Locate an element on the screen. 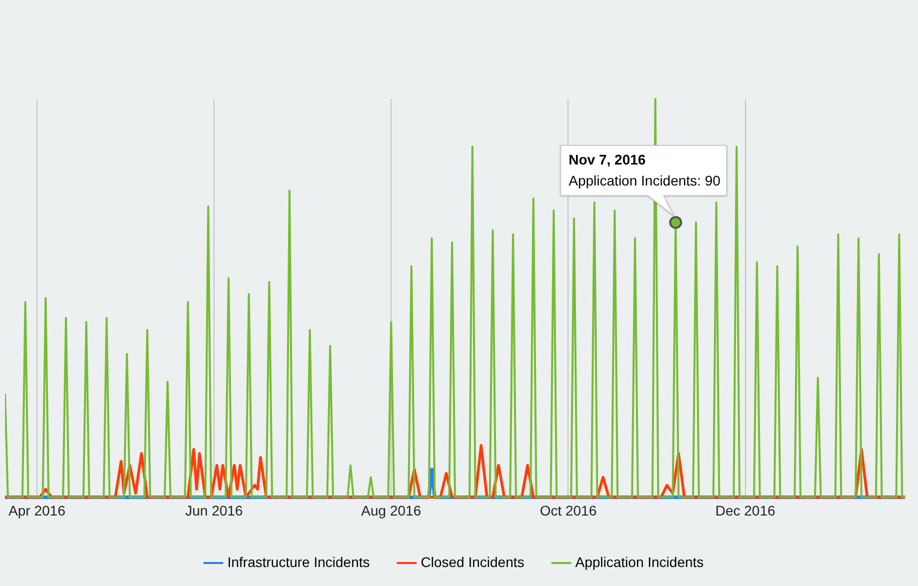 The image size is (918, 586). x-tick-label: Jun 2016 is located at coordinates (214, 510).